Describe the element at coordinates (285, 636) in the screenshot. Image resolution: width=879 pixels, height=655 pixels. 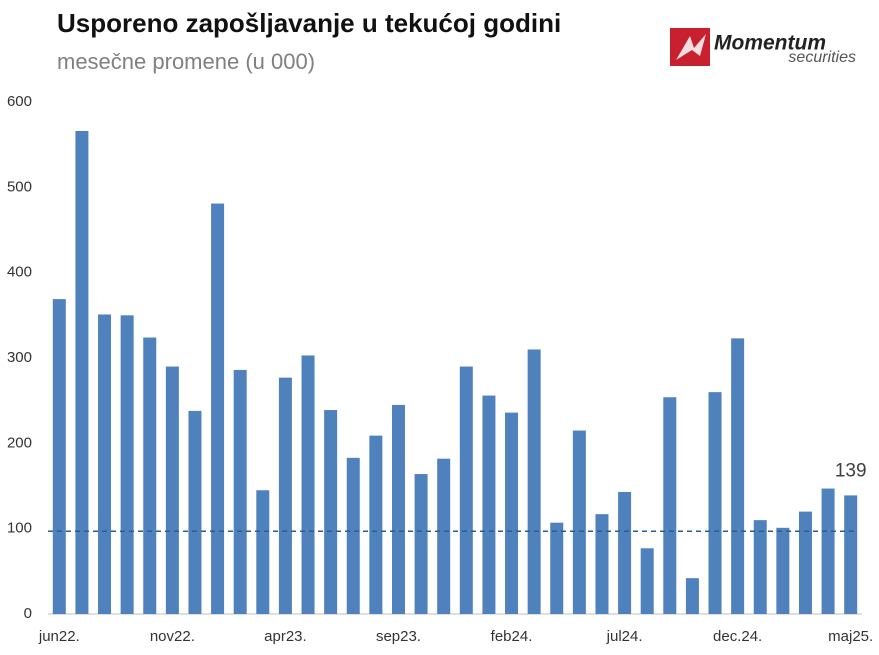
I see `x-tick-label: apr23.` at that location.